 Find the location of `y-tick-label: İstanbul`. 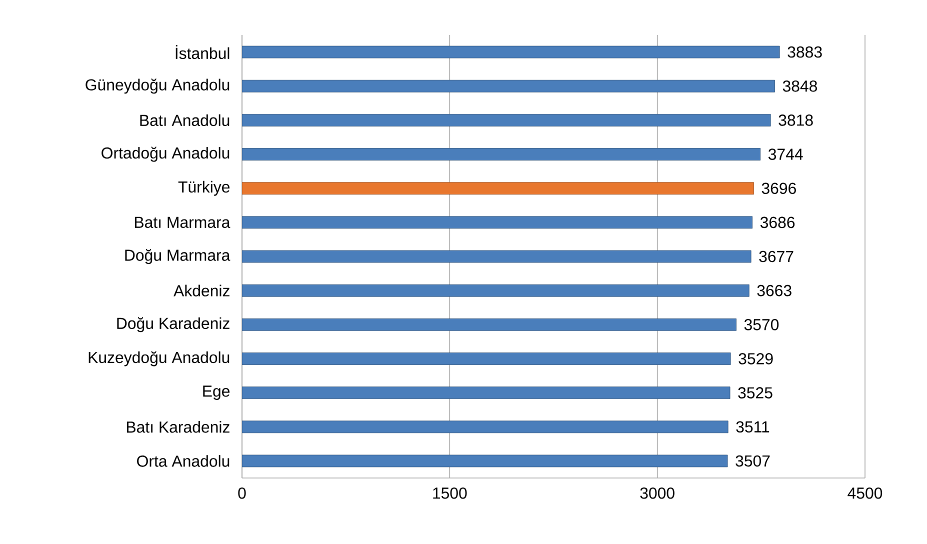

y-tick-label: İstanbul is located at coordinates (203, 52).